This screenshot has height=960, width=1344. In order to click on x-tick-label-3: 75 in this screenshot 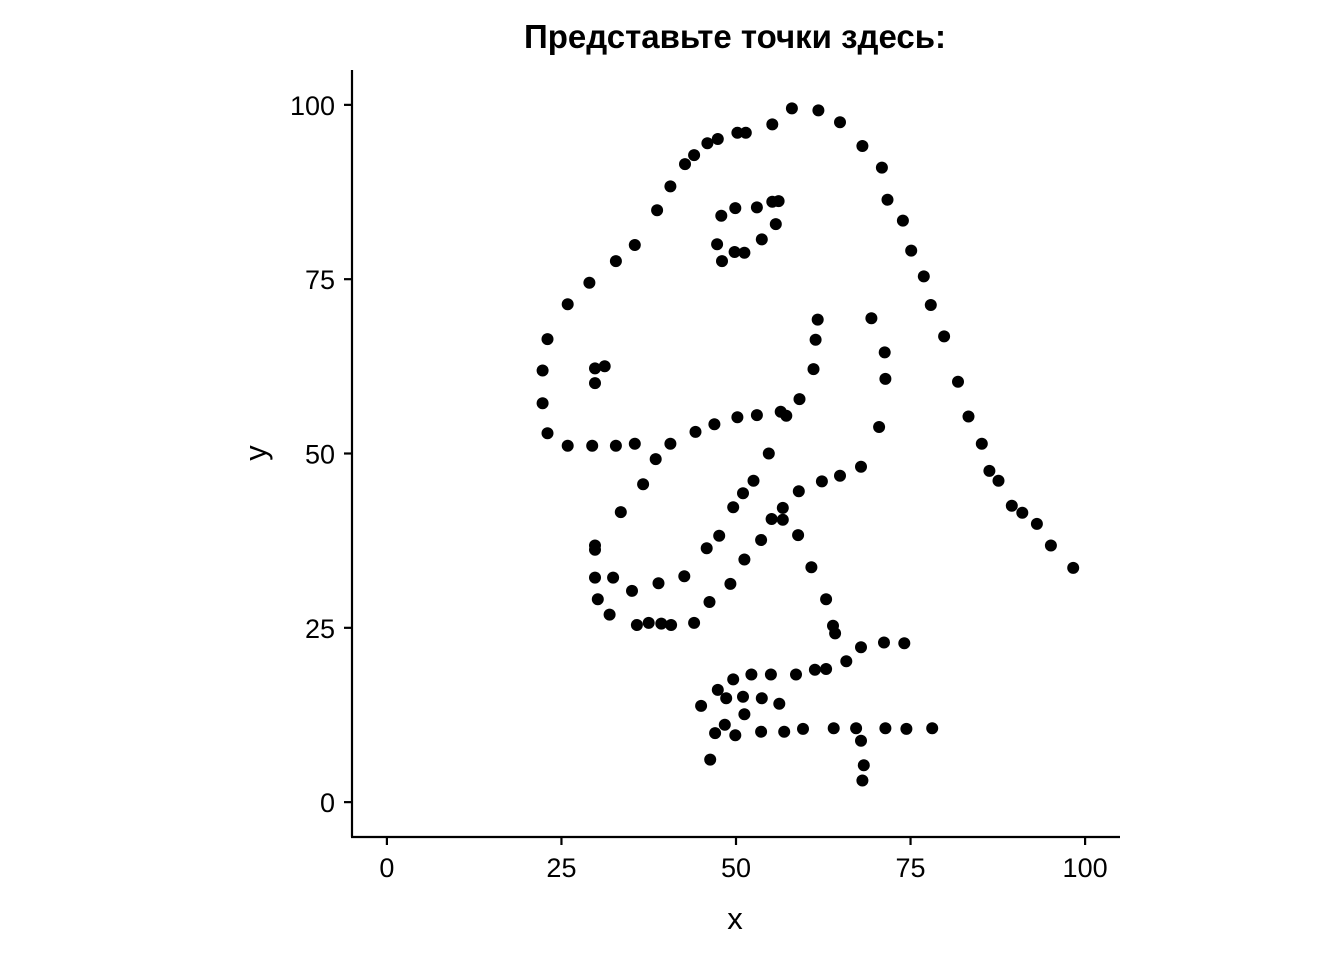, I will do `click(911, 868)`.